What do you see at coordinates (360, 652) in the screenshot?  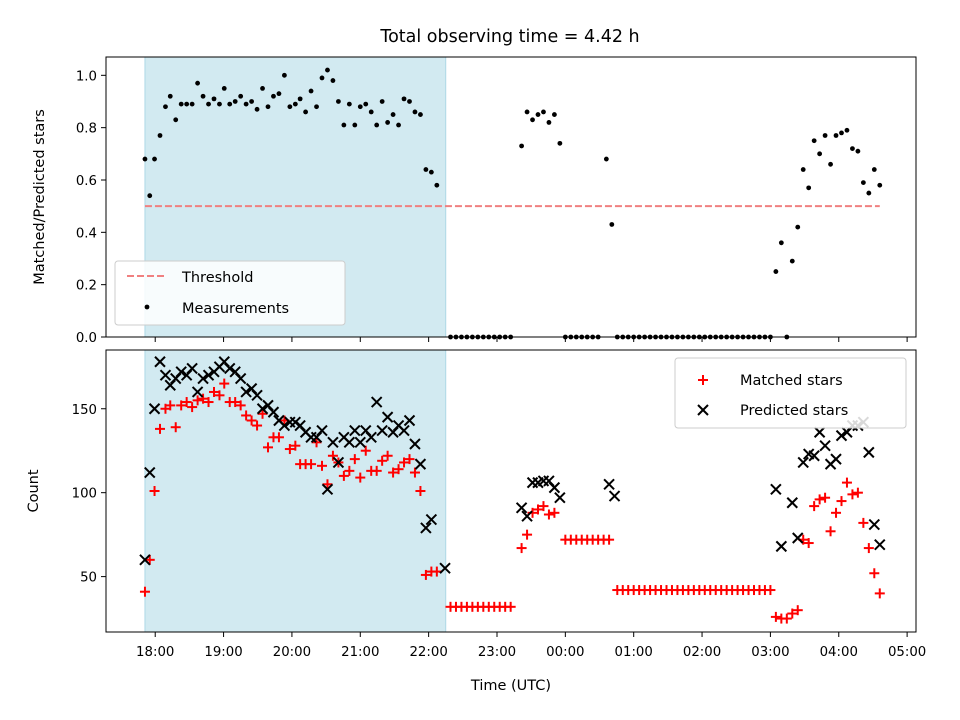 I see `x-tick-label: 21:00` at bounding box center [360, 652].